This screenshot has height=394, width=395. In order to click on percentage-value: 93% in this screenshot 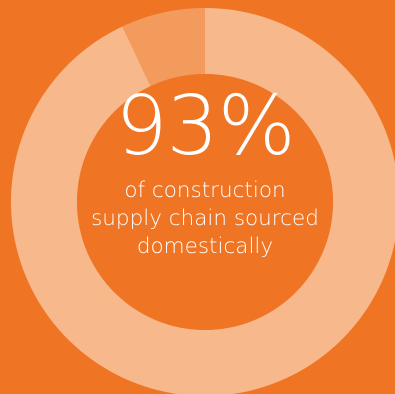, I will do `click(205, 126)`.